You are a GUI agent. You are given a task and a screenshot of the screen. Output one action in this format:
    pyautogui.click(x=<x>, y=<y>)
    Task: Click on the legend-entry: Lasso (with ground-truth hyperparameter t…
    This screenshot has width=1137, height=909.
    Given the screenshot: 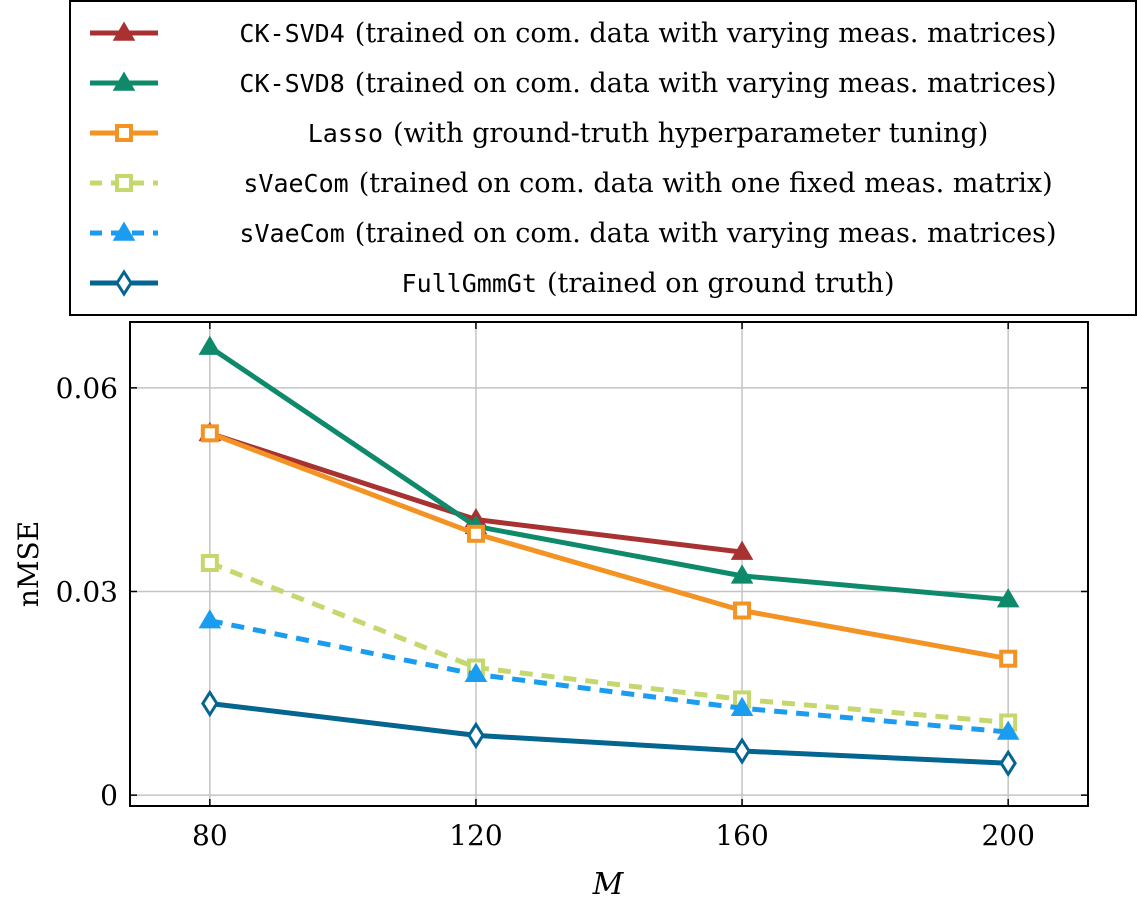 What is the action you would take?
    pyautogui.click(x=539, y=133)
    